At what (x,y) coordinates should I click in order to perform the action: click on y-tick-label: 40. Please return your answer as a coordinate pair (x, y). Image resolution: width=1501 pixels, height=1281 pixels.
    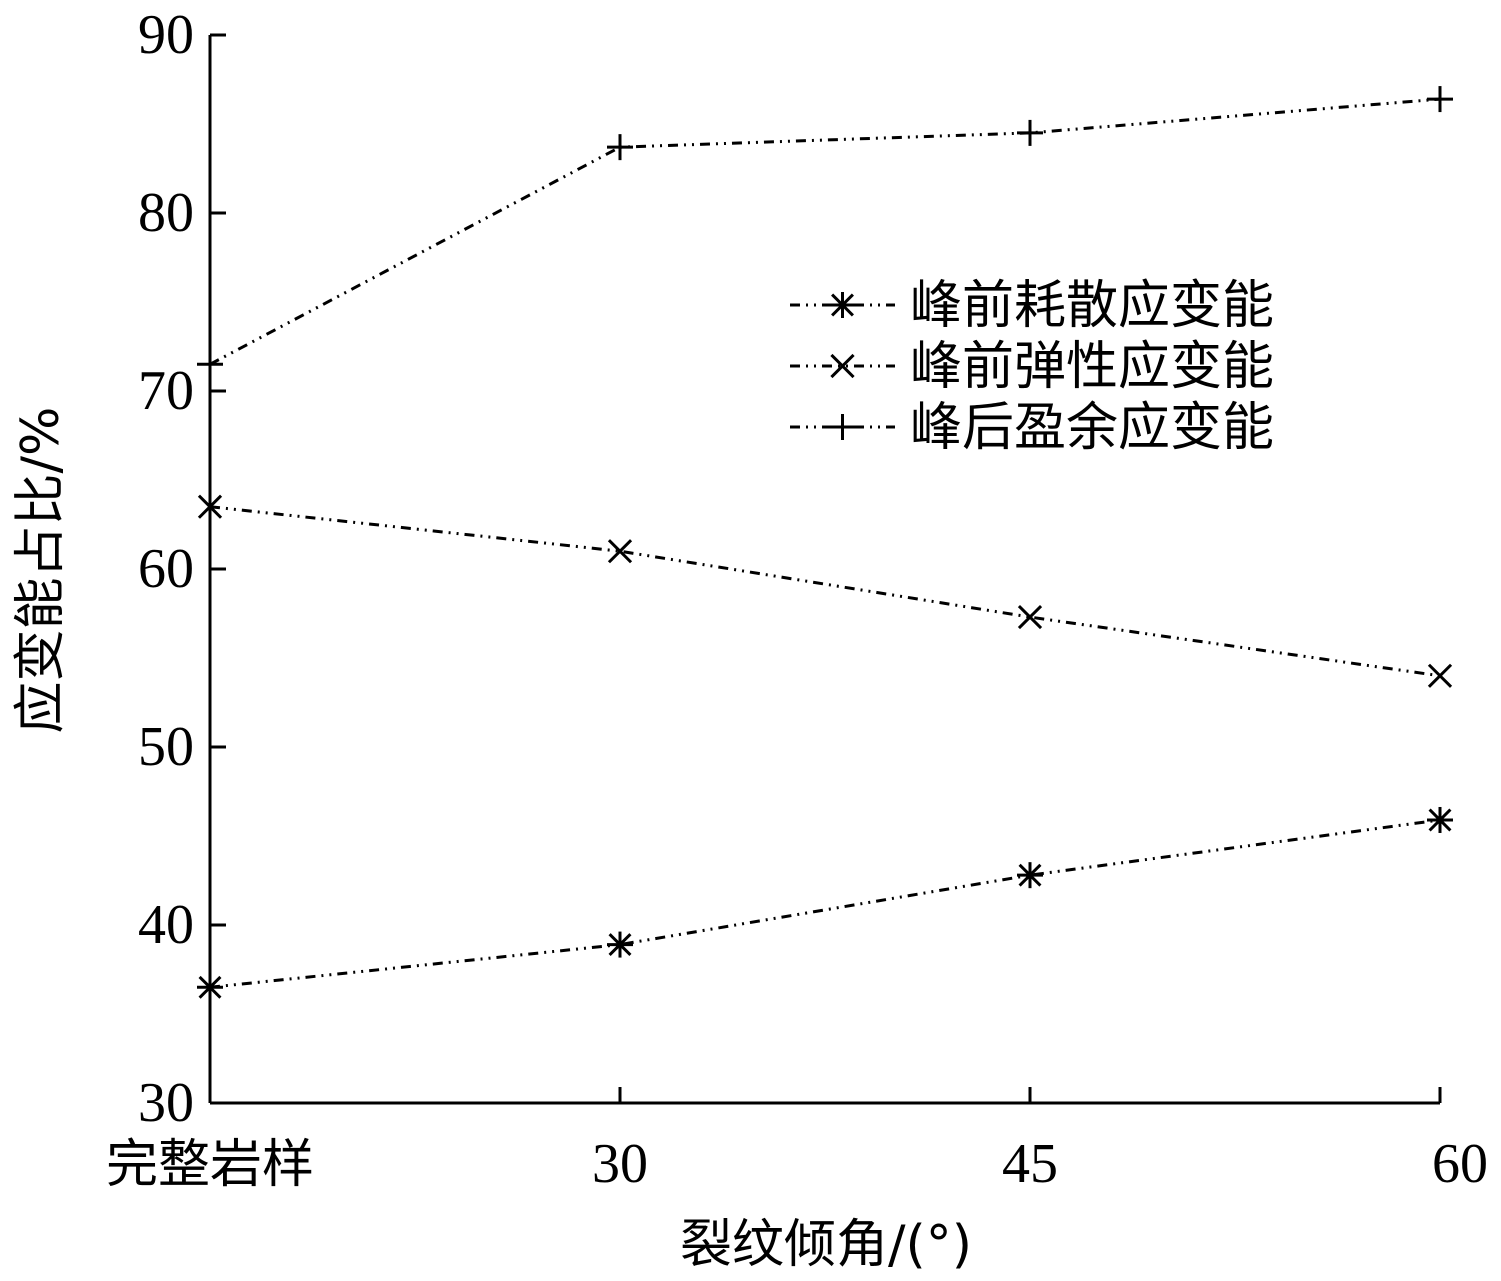
    Looking at the image, I should click on (166, 925).